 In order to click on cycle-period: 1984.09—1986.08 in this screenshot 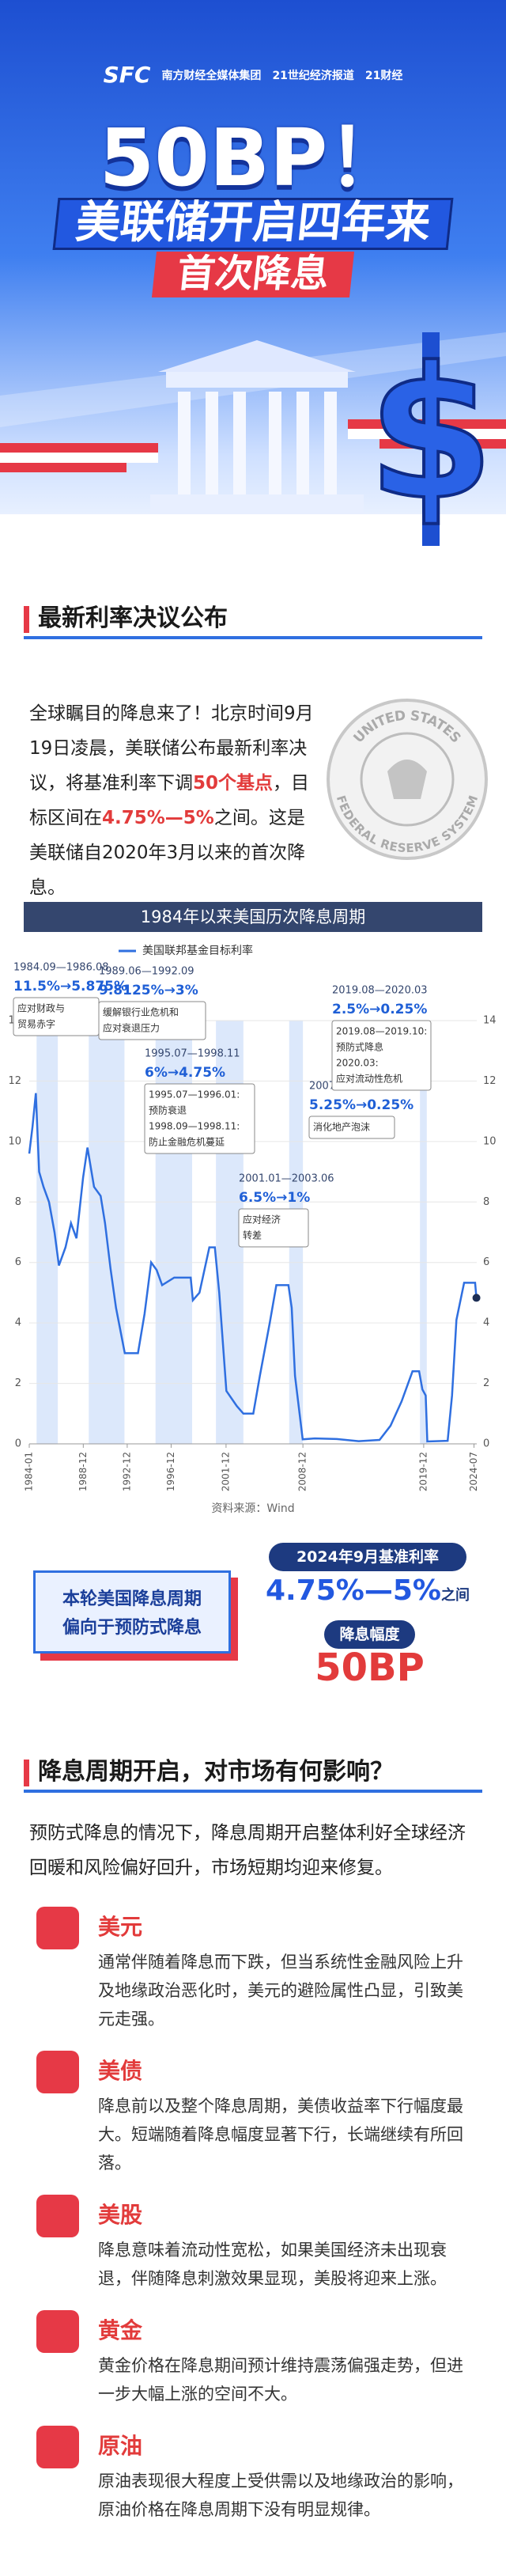, I will do `click(61, 968)`.